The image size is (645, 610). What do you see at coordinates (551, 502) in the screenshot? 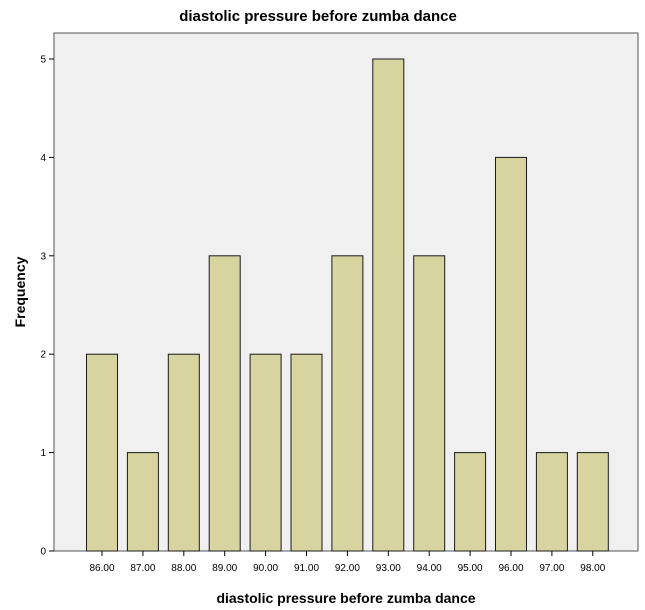
I see `bar-97.00` at bounding box center [551, 502].